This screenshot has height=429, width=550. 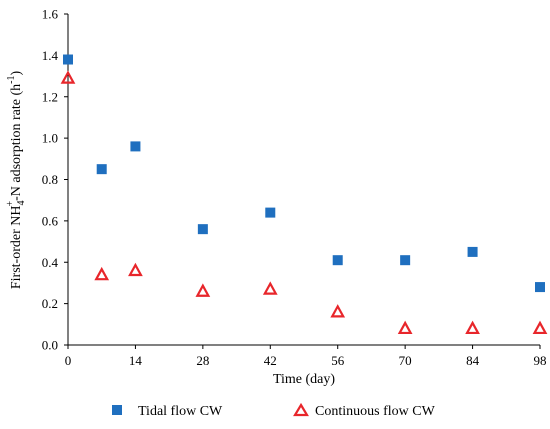 What do you see at coordinates (50, 262) in the screenshot?
I see `y-tick-label: 0.4` at bounding box center [50, 262].